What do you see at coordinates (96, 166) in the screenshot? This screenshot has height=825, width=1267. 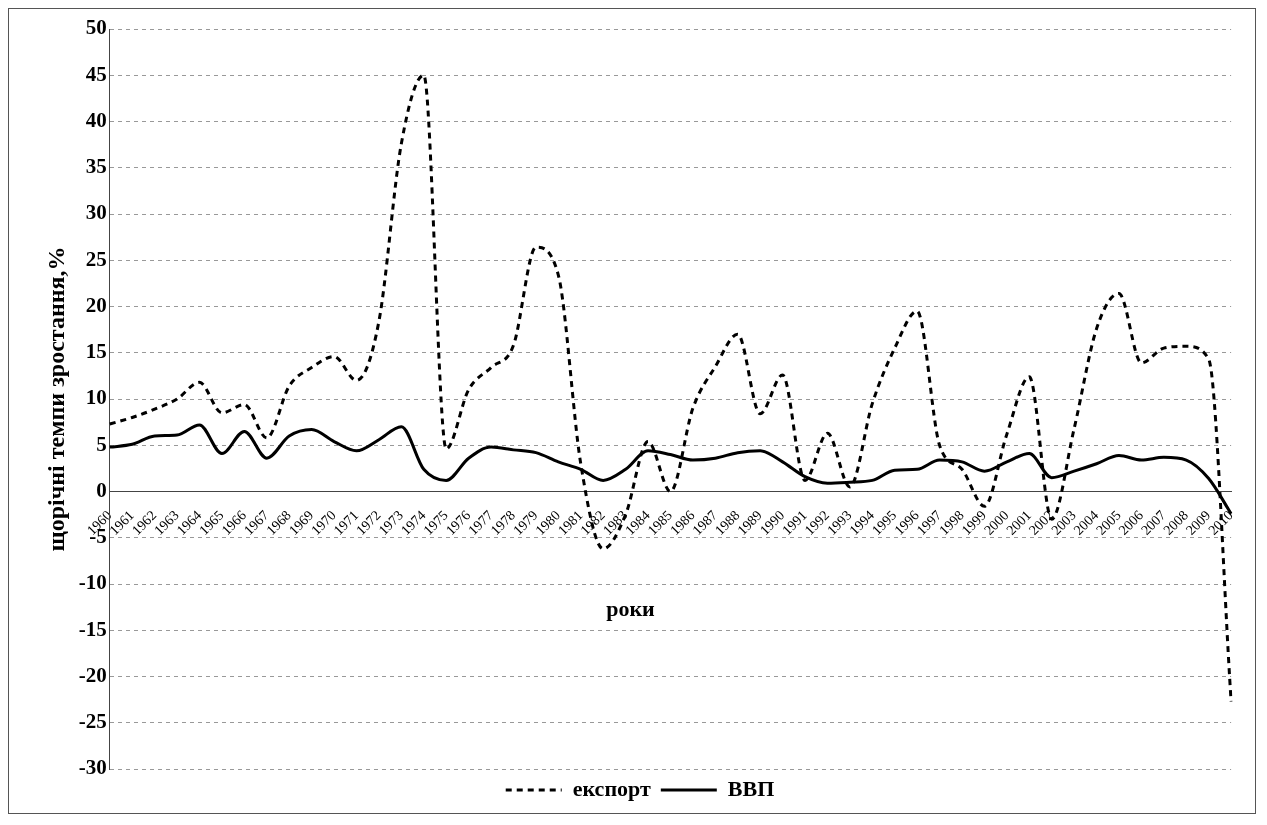 I see `y-tick-label: 35` at bounding box center [96, 166].